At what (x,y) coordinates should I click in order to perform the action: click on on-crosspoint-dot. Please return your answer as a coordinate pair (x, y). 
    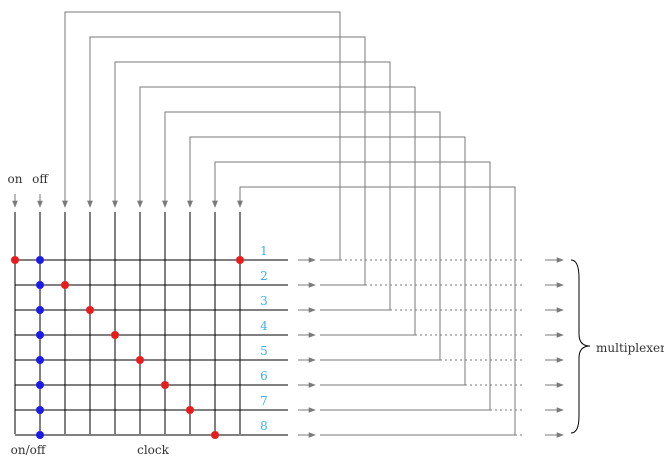
    Looking at the image, I should click on (15, 260).